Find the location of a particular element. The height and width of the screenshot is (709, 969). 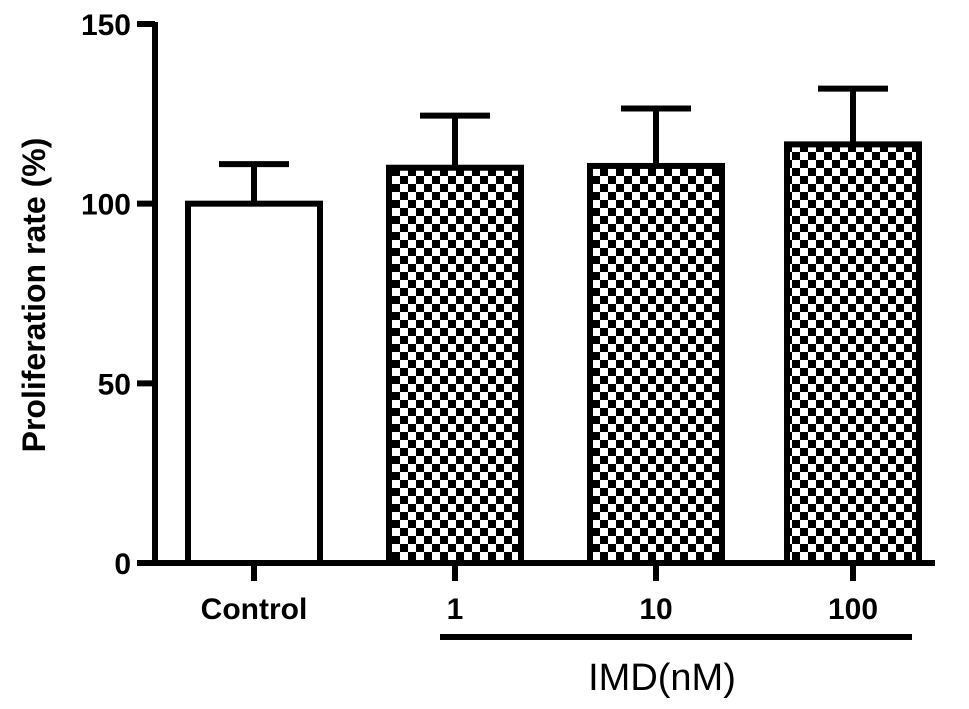

x-tick-label: 100 is located at coordinates (853, 609).